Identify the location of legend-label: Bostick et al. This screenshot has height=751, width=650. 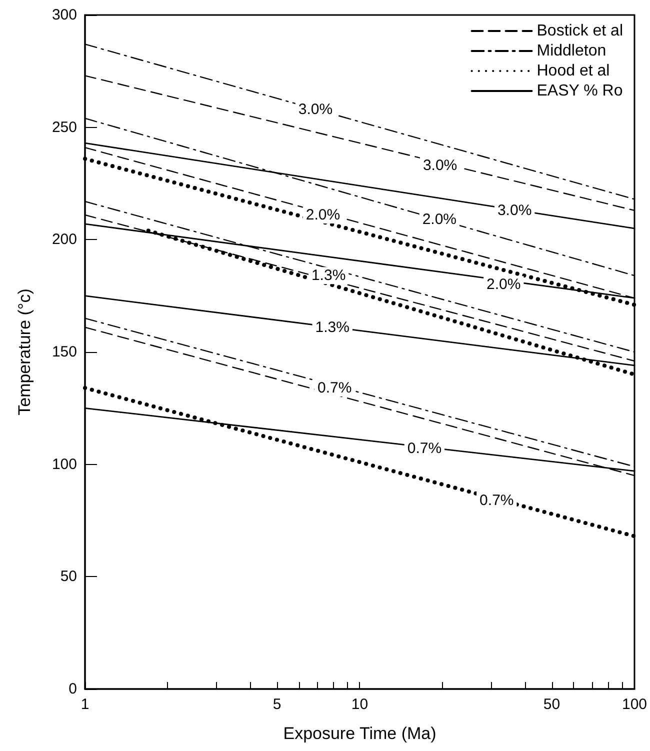
(580, 31).